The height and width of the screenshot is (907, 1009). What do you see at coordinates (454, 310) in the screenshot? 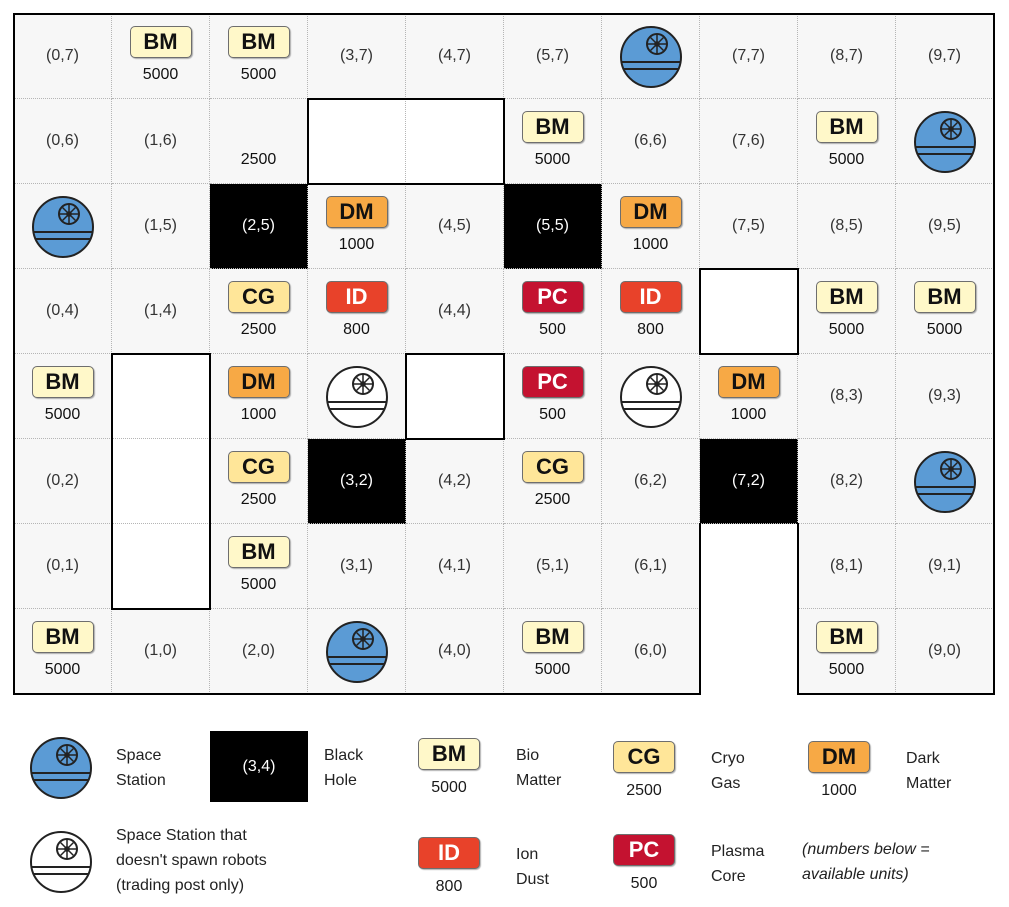
I see `cell-coordinate: (4,4)` at bounding box center [454, 310].